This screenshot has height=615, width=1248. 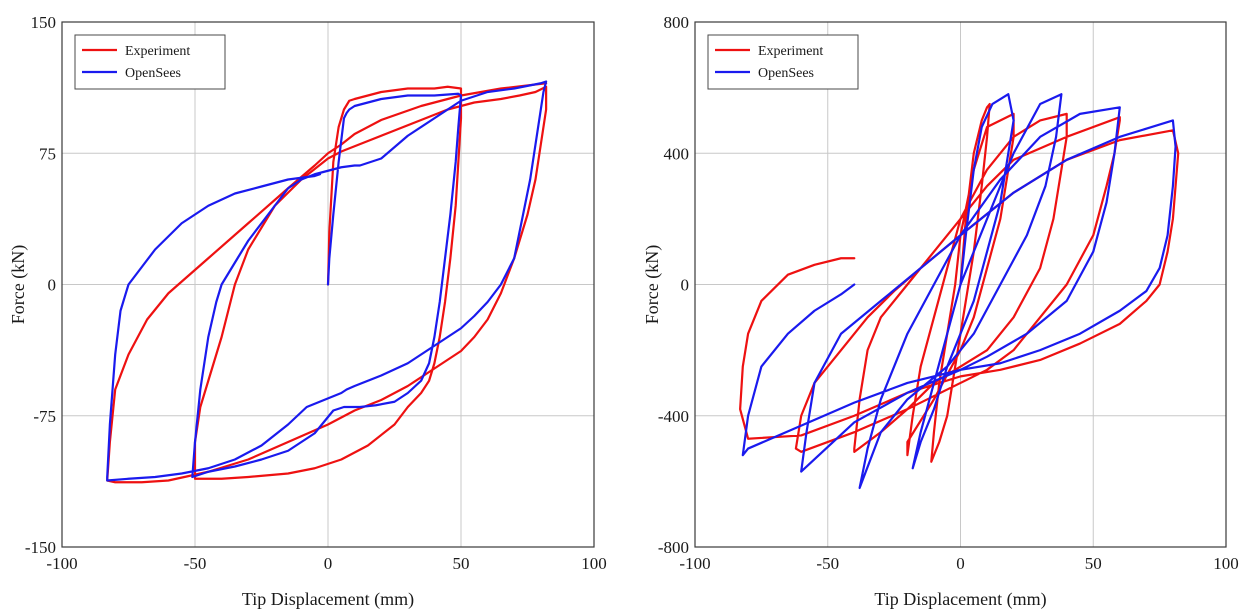 What do you see at coordinates (44, 22) in the screenshot?
I see `y-tick-label: 150` at bounding box center [44, 22].